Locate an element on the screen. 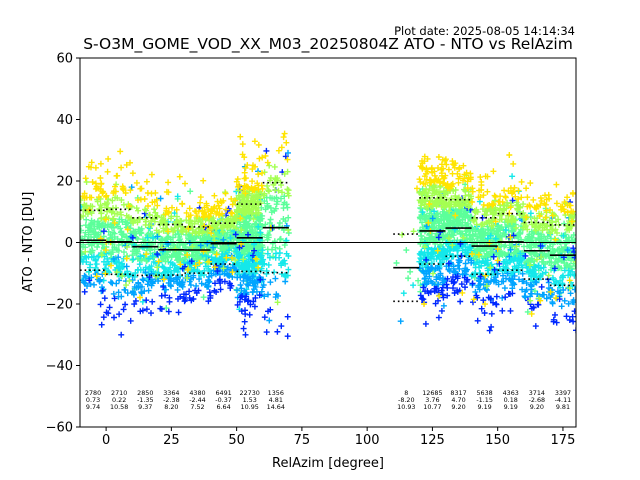 The width and height of the screenshot is (640, 480). bin-mean-label: 1.53 is located at coordinates (250, 400).